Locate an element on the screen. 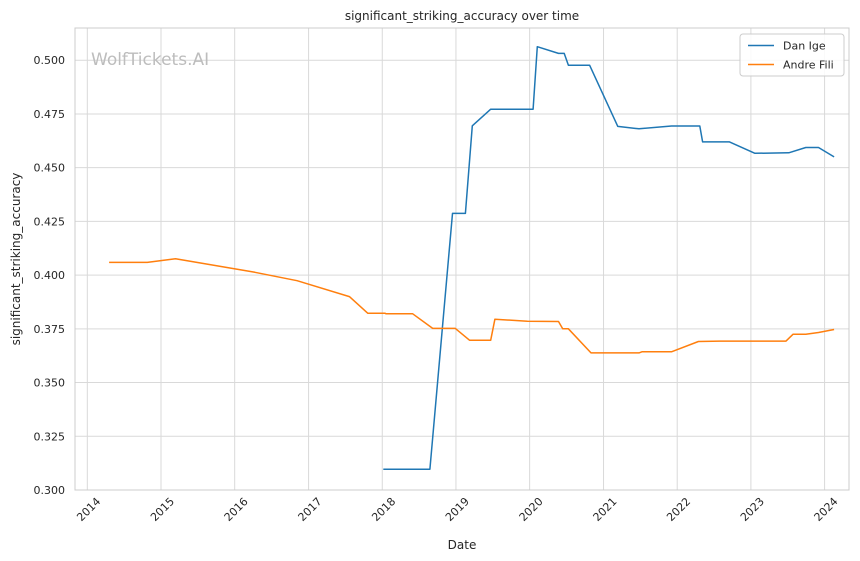 The height and width of the screenshot is (561, 860). y-tick-label: 0.475 is located at coordinates (50, 114).